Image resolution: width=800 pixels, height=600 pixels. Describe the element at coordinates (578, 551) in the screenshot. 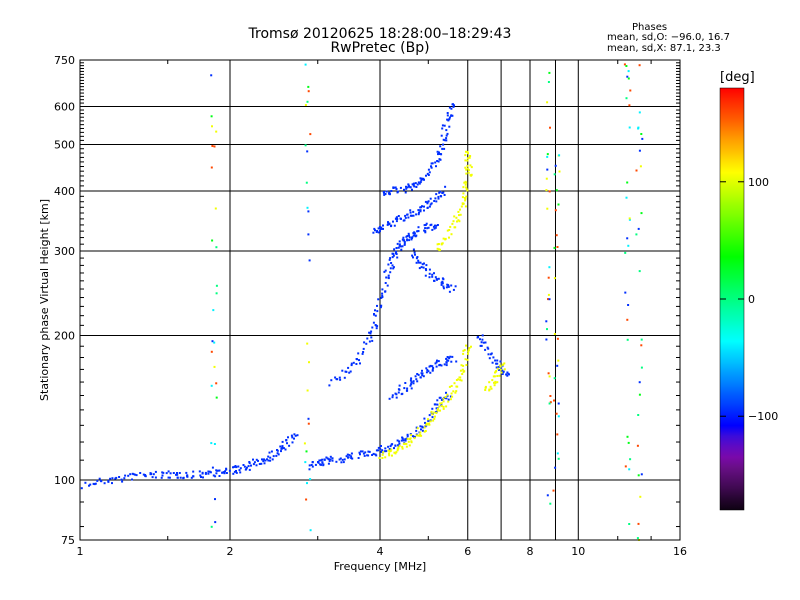

I see `x-tick-label: 10` at that location.